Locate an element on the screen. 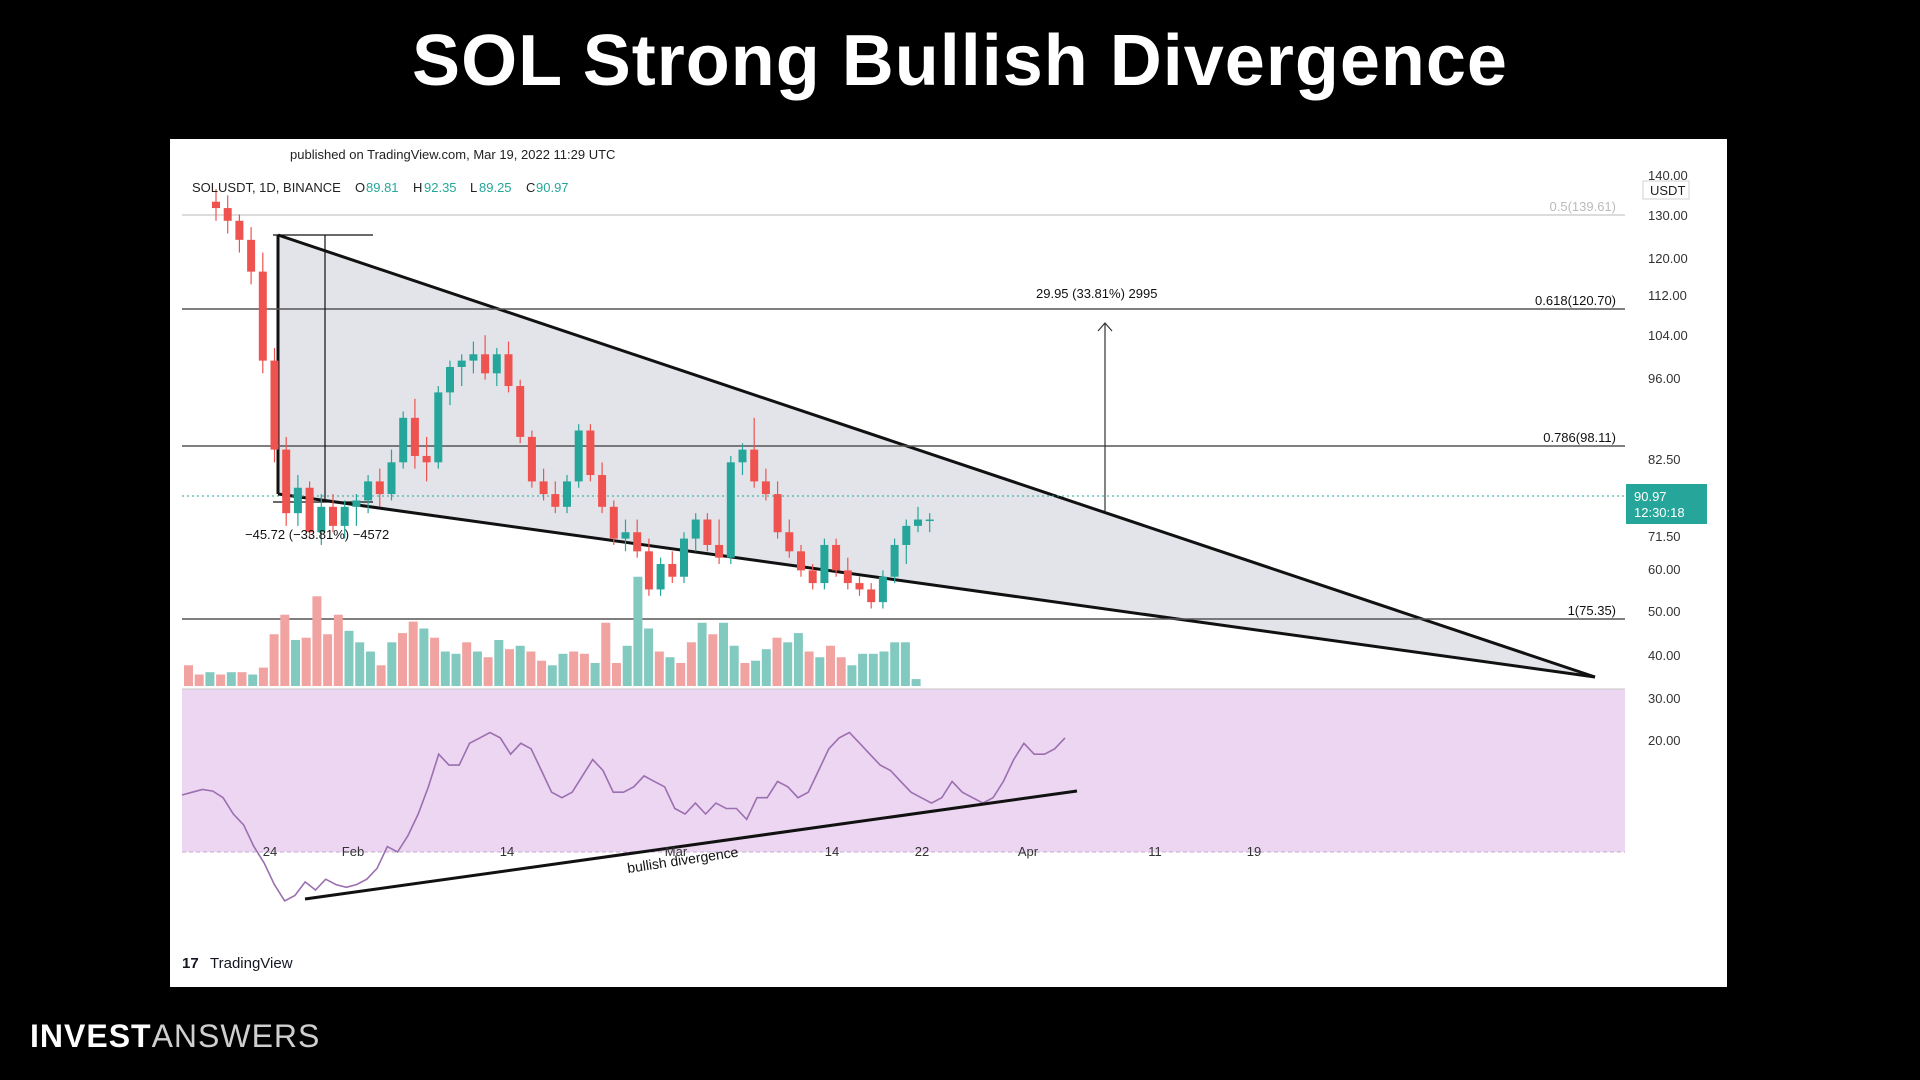 The height and width of the screenshot is (1080, 1920). ohlc-h-label: H is located at coordinates (417, 187).